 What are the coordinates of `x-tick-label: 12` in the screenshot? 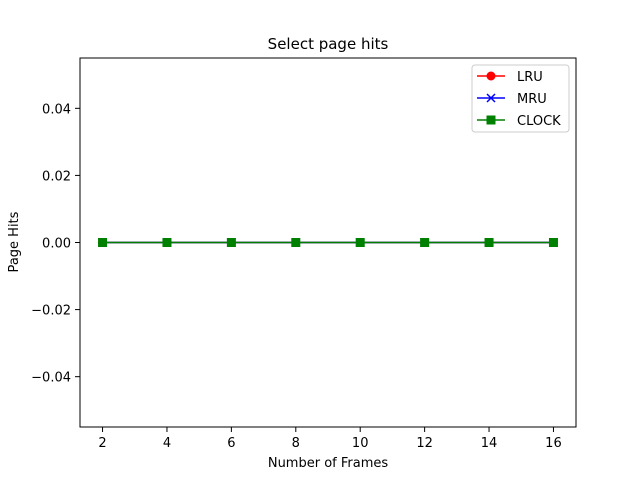 It's located at (424, 443).